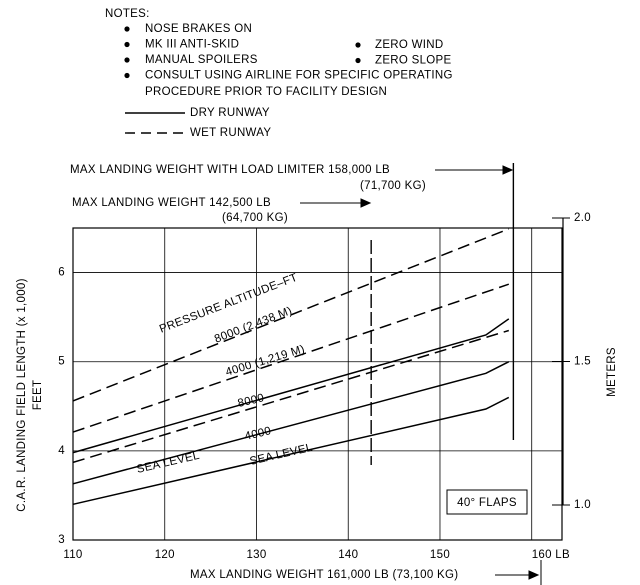 This screenshot has width=640, height=585. What do you see at coordinates (612, 372) in the screenshot?
I see `y2-axis-label: METERS` at bounding box center [612, 372].